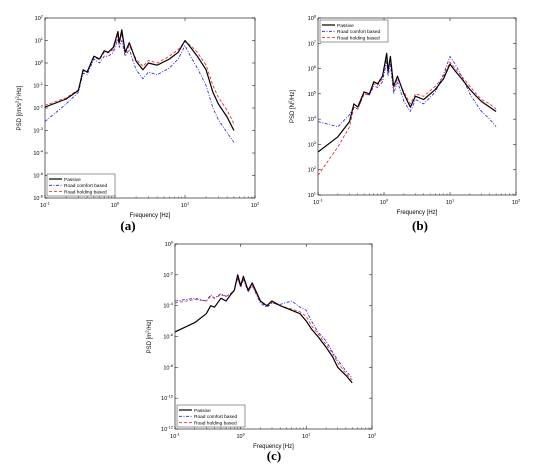 The image size is (550, 467). I want to click on y-tick-label: 10⁻⁸, so click(168, 367).